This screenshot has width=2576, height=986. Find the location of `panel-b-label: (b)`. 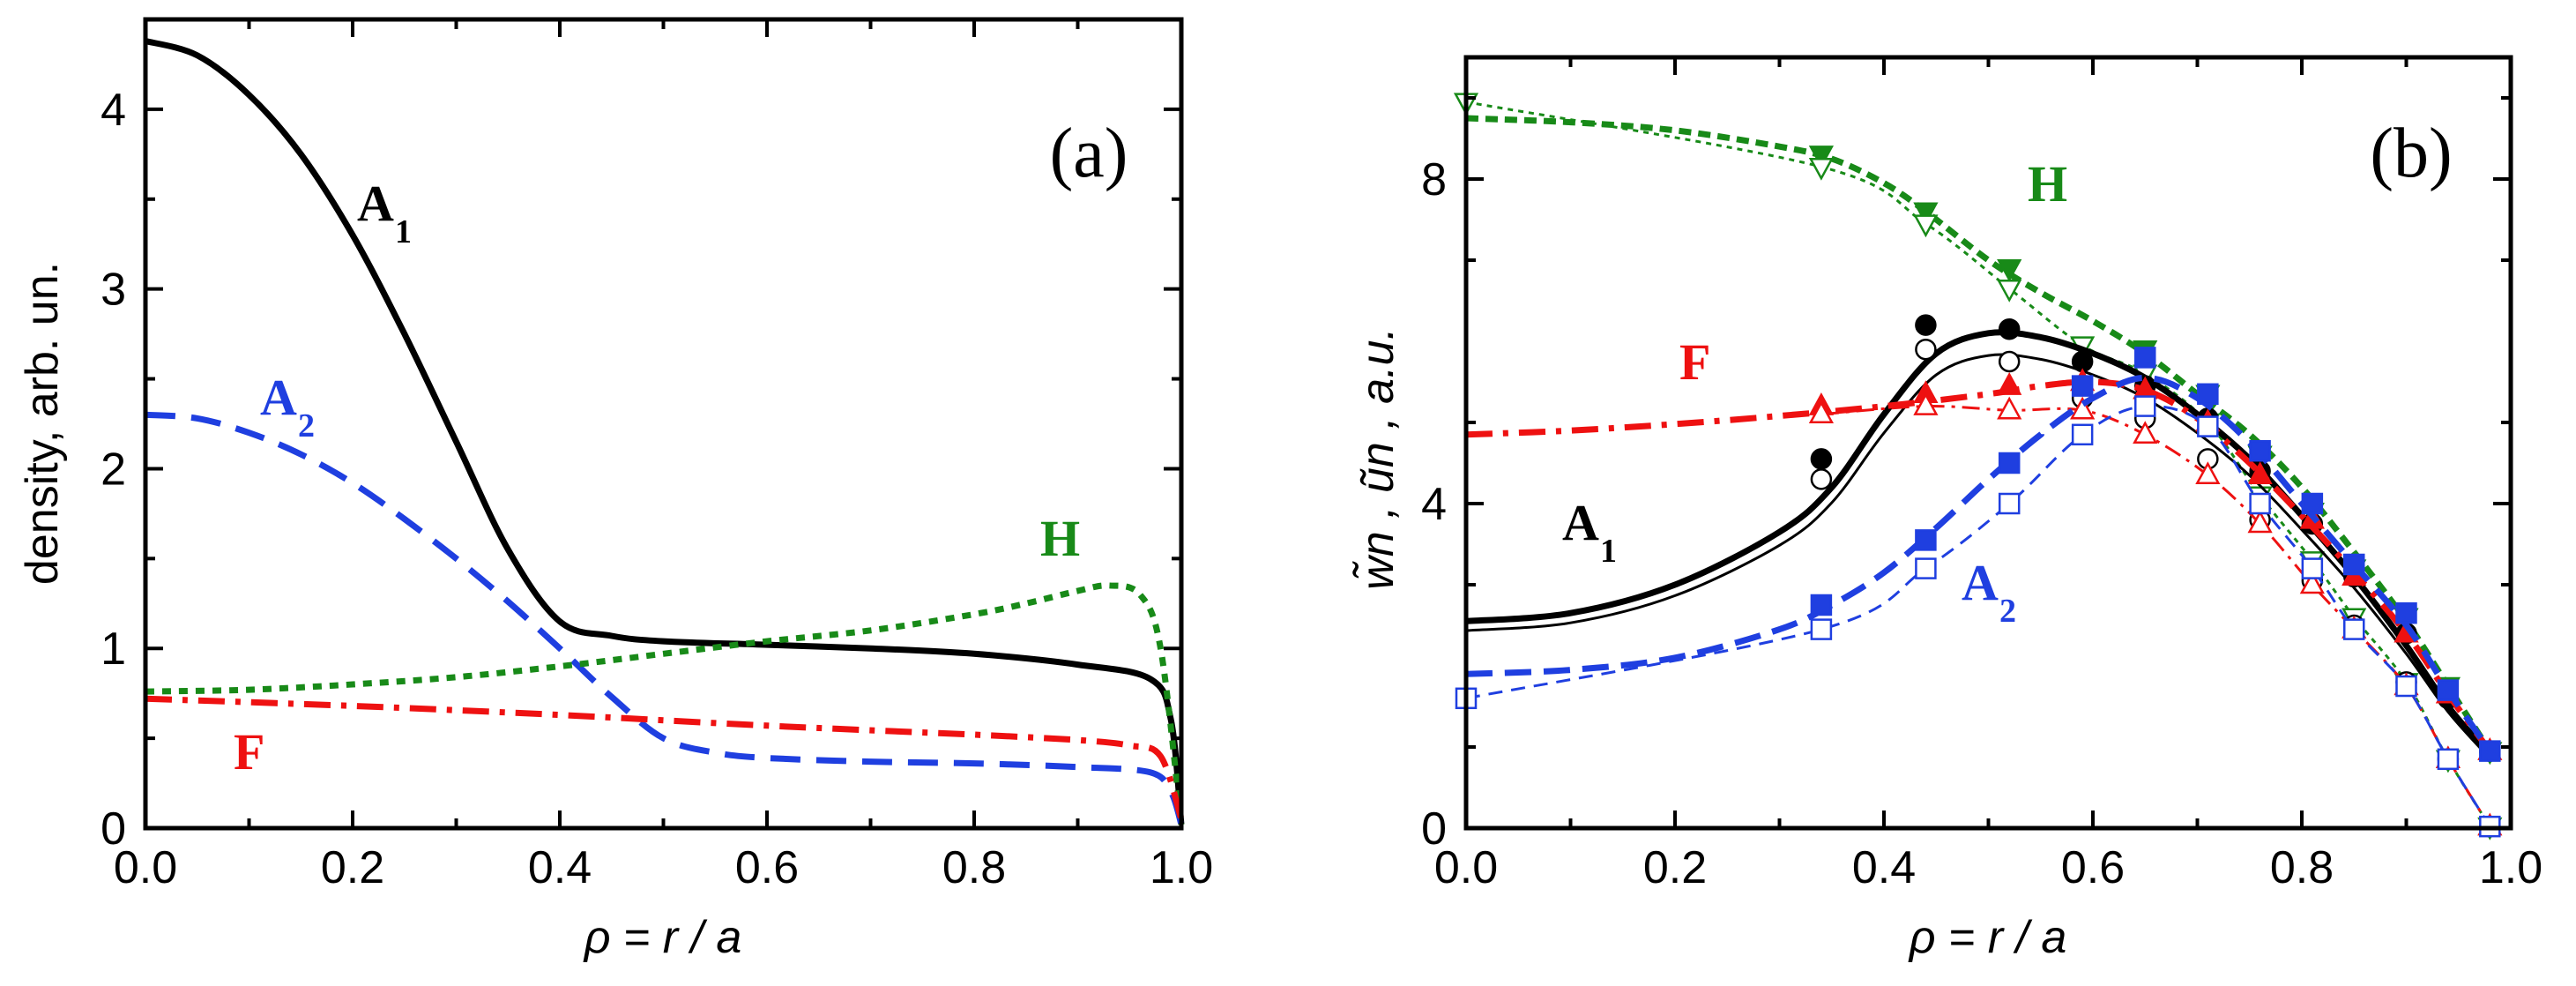

panel-b-label: (b) is located at coordinates (2411, 153).